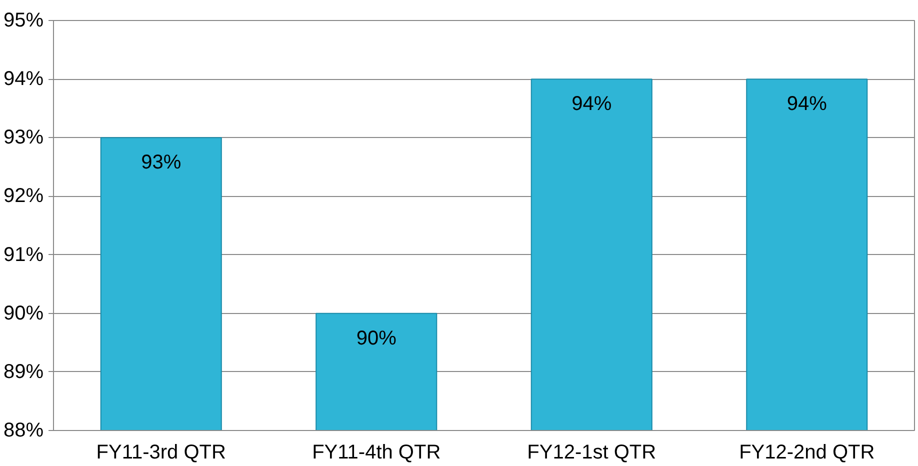 This screenshot has width=918, height=466. What do you see at coordinates (376, 338) in the screenshot?
I see `data-label: 90%` at bounding box center [376, 338].